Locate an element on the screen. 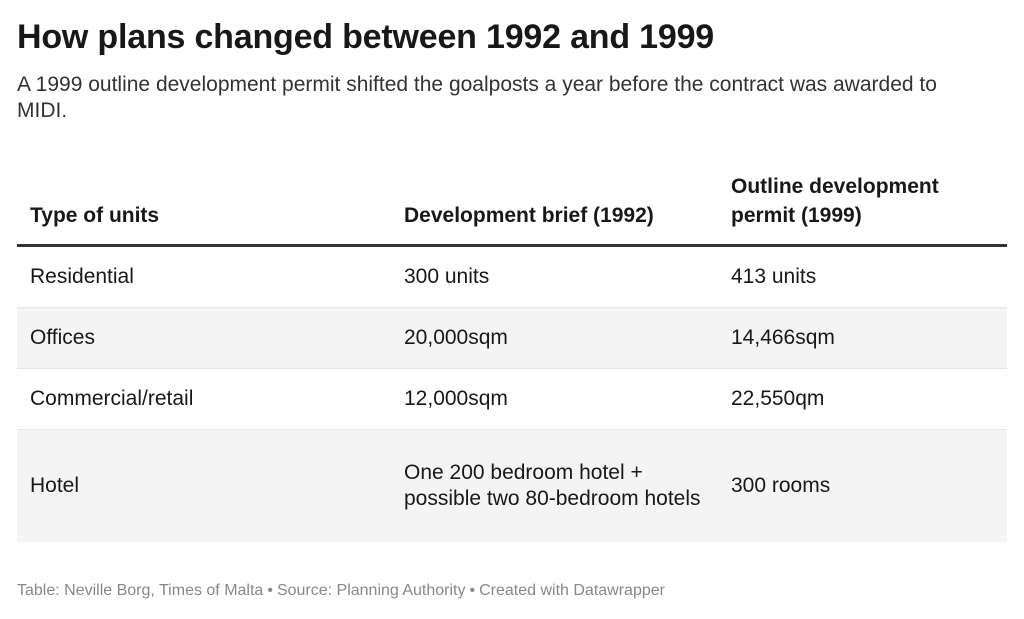  table-row: Commercial/retail 12,000sqm 22,550qm is located at coordinates (512, 399).